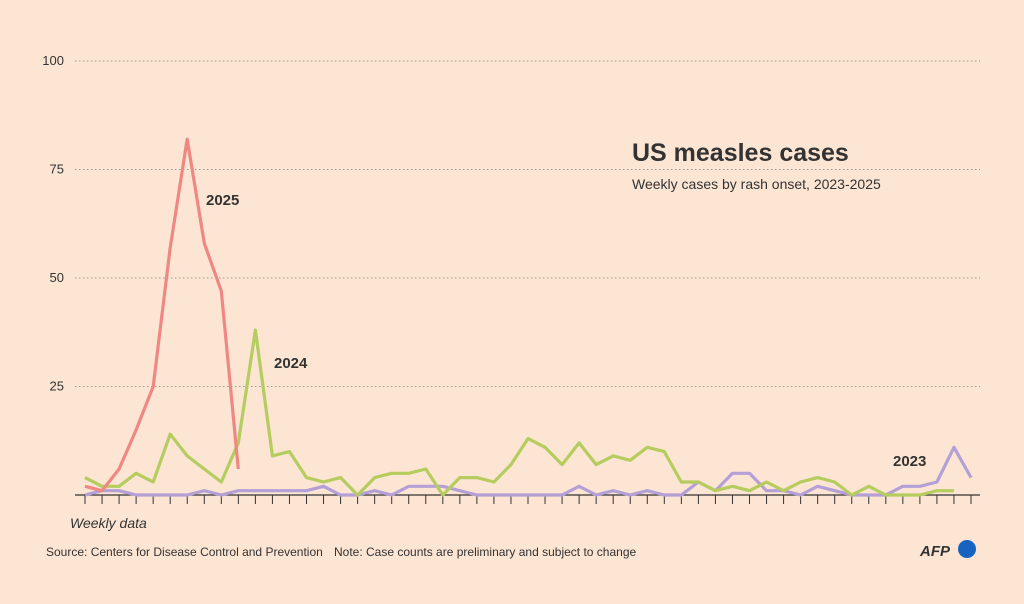  I want to click on chart-title: US measles cases, so click(740, 153).